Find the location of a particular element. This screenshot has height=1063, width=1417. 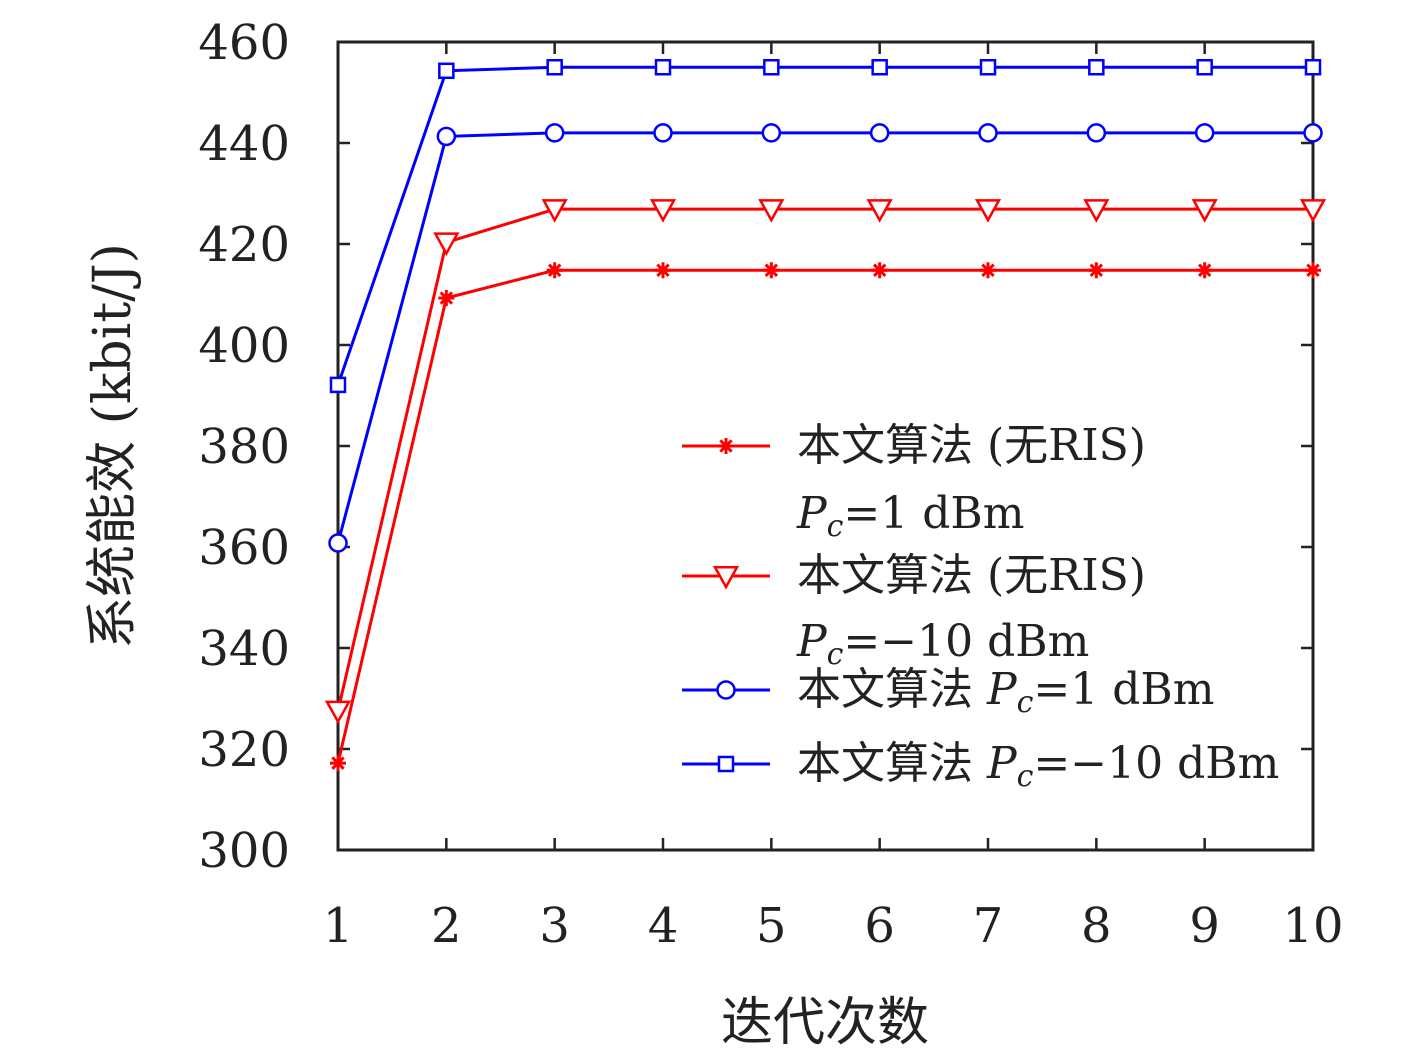

x-tick-label: 9 is located at coordinates (1204, 926).